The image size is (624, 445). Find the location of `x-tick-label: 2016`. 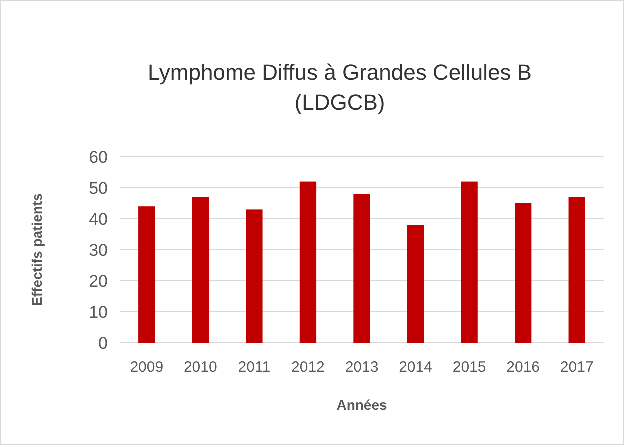

x-tick-label: 2016 is located at coordinates (523, 367).